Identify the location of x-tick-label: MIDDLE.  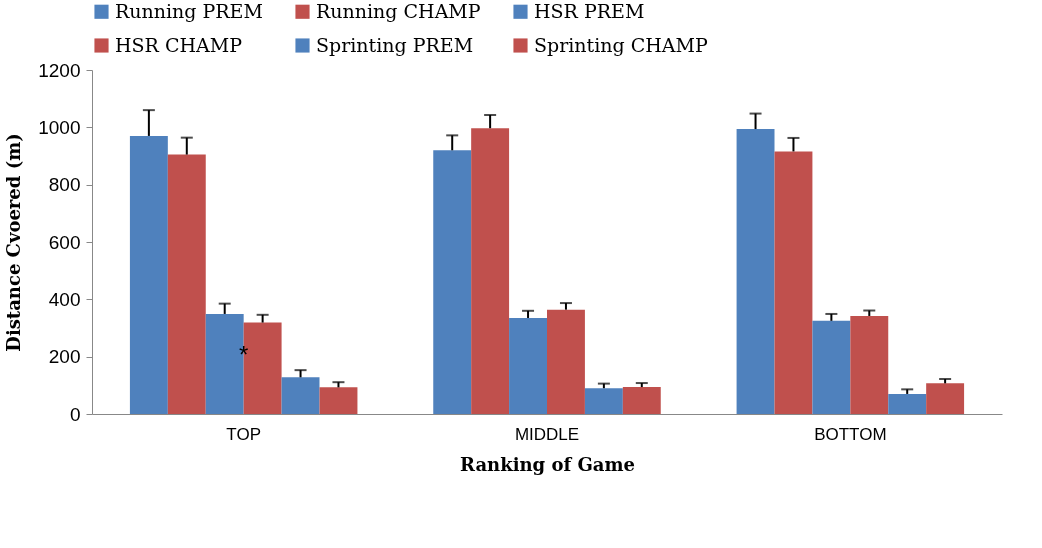
(547, 434).